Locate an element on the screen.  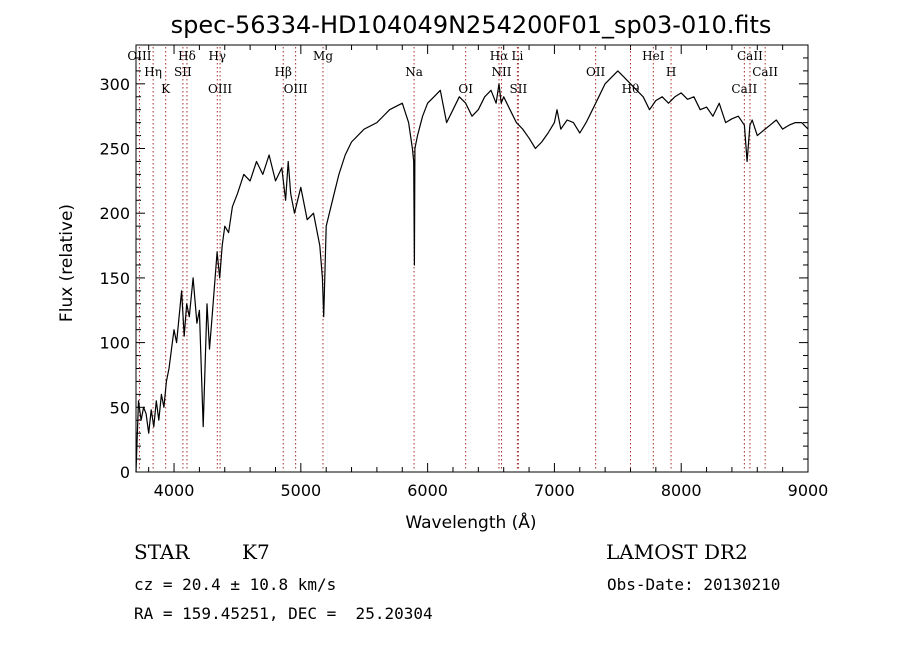
spectral-line-label: Mg is located at coordinates (323, 56).